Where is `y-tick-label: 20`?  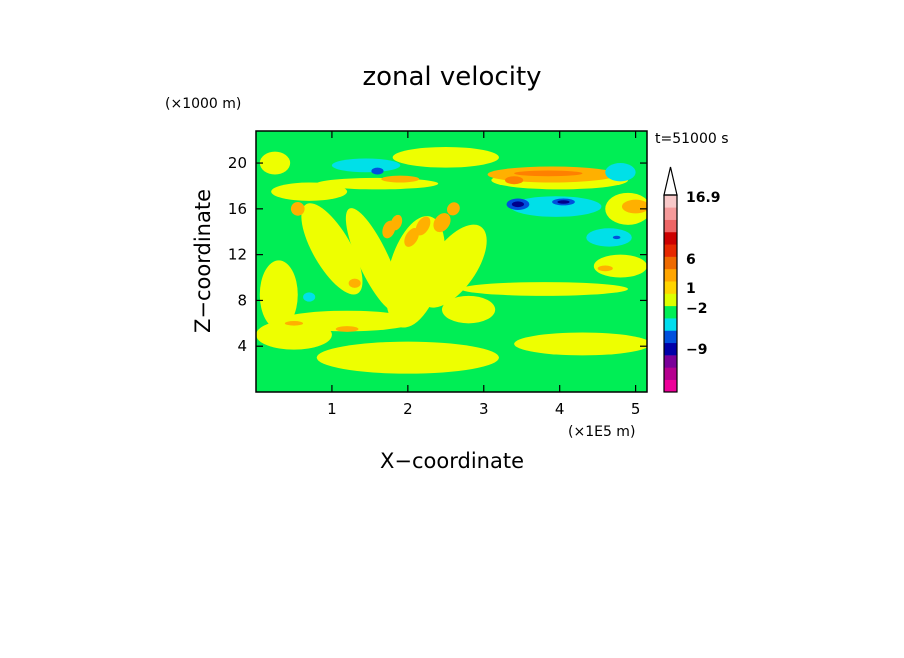 y-tick-label: 20 is located at coordinates (237, 163).